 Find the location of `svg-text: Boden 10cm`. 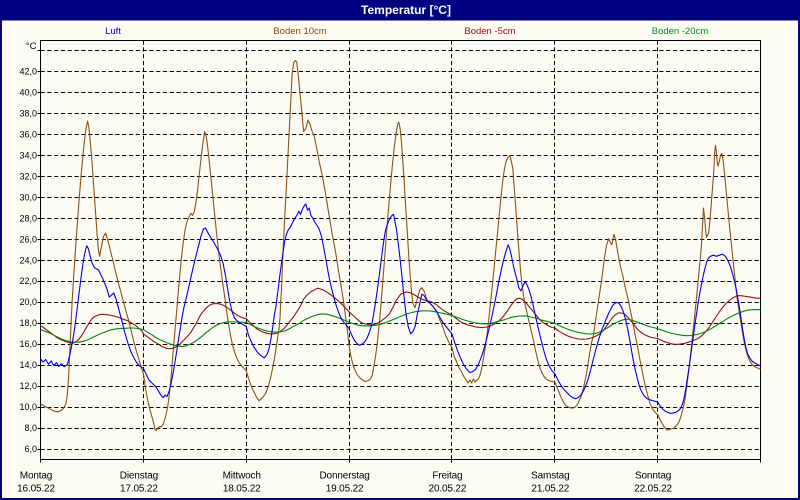

svg-text: Boden 10cm is located at coordinates (299, 31).